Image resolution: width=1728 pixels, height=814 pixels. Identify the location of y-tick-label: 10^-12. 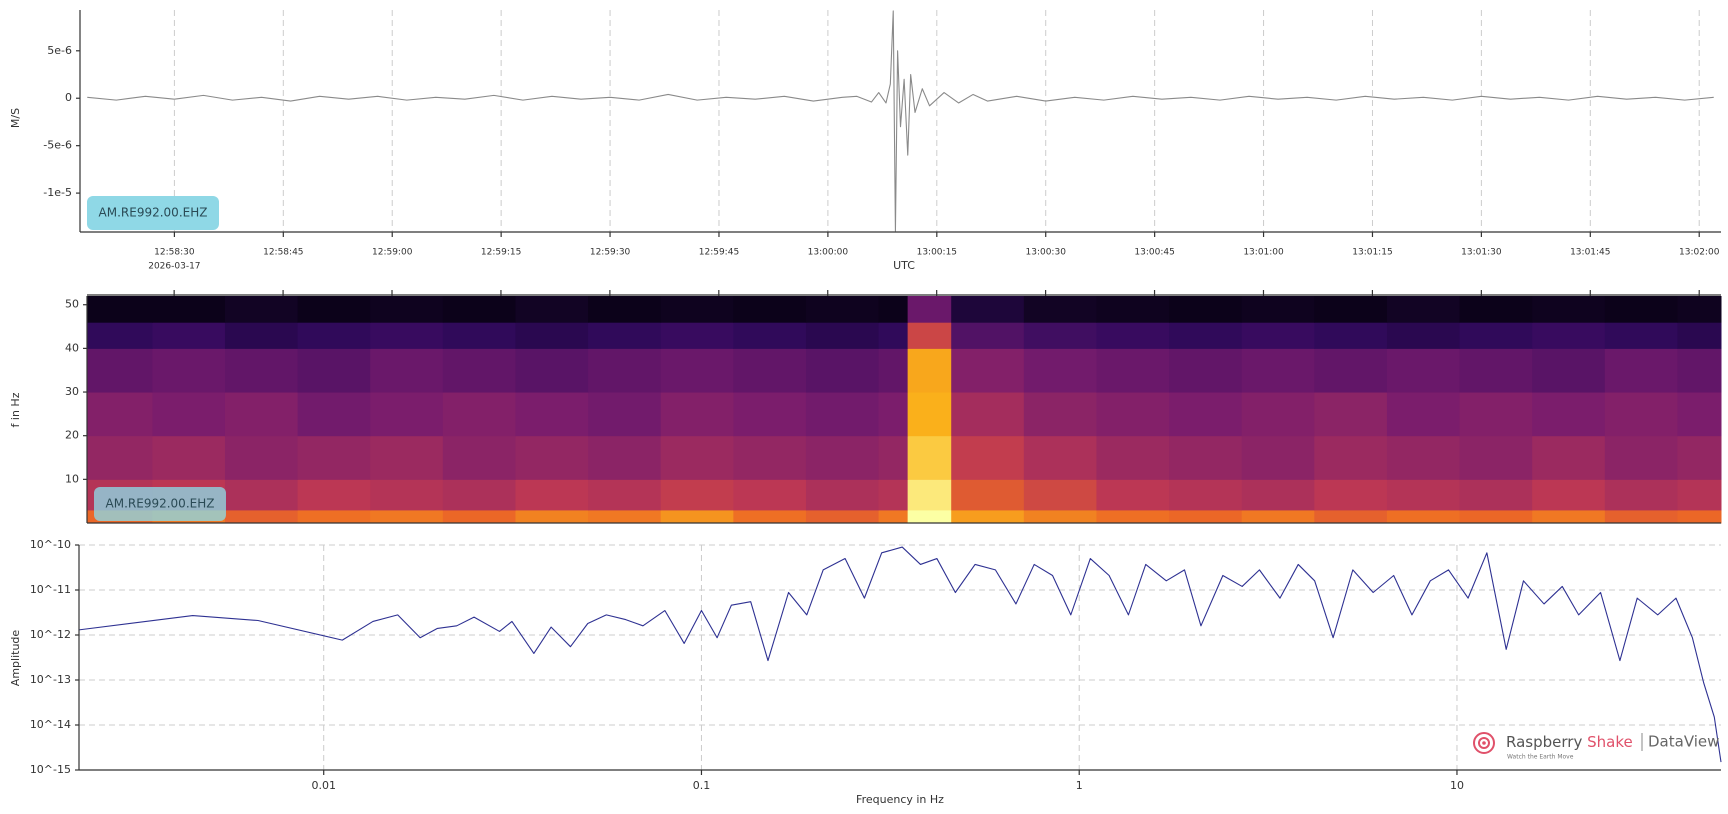
(50, 634).